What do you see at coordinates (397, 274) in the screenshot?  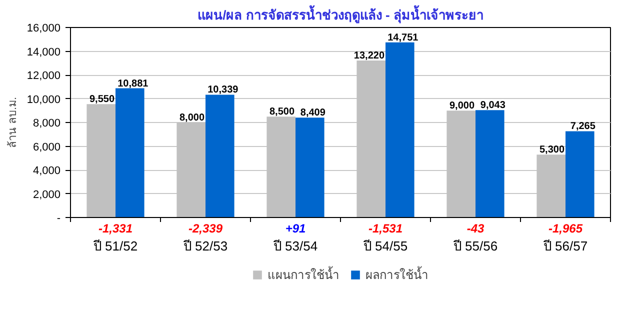 I see `legend-label: ผลการใช้น้ำ` at bounding box center [397, 274].